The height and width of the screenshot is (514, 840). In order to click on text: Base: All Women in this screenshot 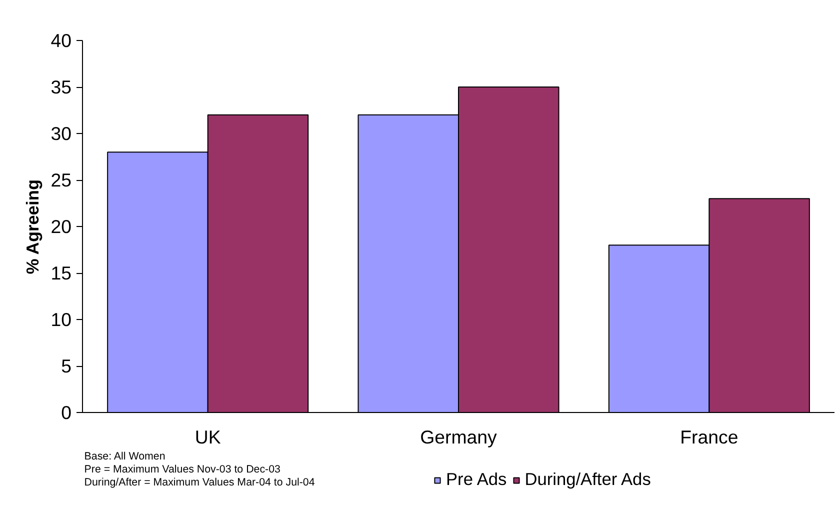, I will do `click(125, 456)`.